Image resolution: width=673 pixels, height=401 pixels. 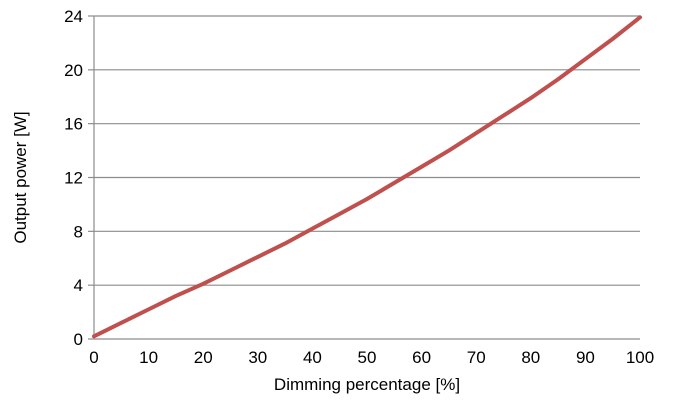 What do you see at coordinates (78, 285) in the screenshot?
I see `y-tick-label-4: 4` at bounding box center [78, 285].